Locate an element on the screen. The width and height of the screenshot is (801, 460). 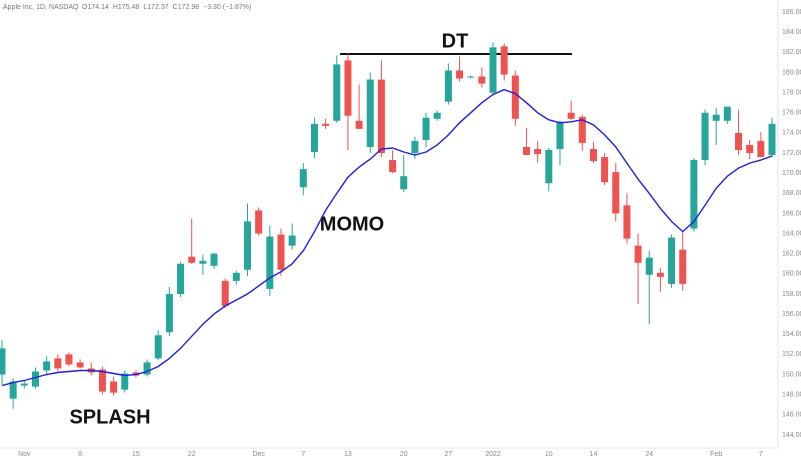
y-tick-label: 146.00 is located at coordinates (791, 415).